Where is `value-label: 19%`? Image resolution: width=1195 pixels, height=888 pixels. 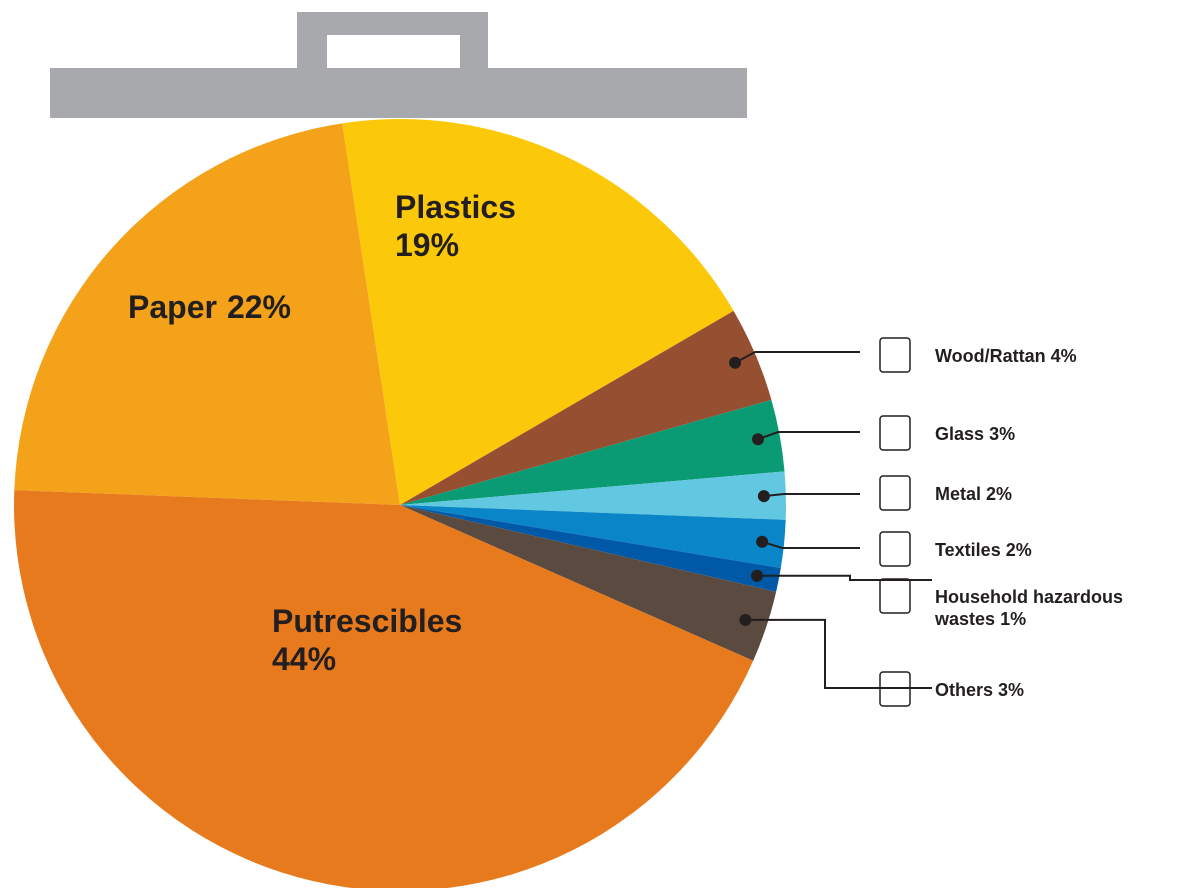
value-label: 19% is located at coordinates (427, 245).